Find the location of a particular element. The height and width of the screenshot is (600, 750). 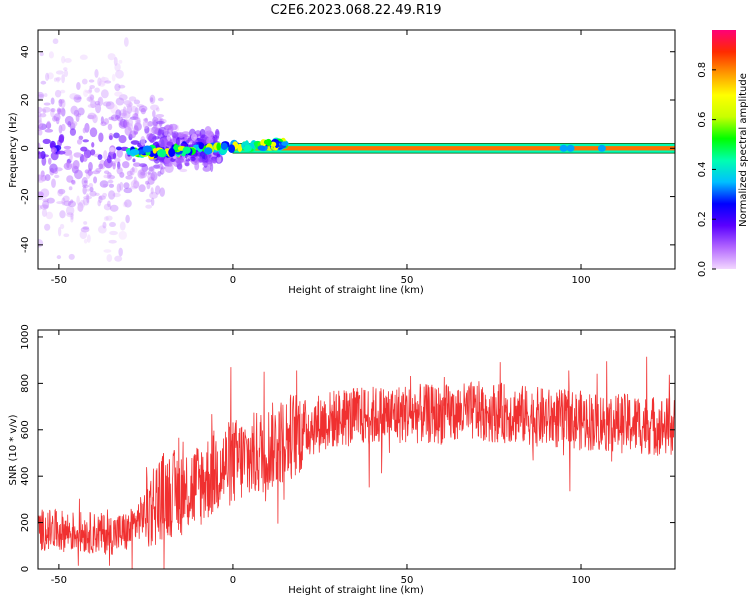

spectrogram-y-tick-label: 20 is located at coordinates (25, 100).